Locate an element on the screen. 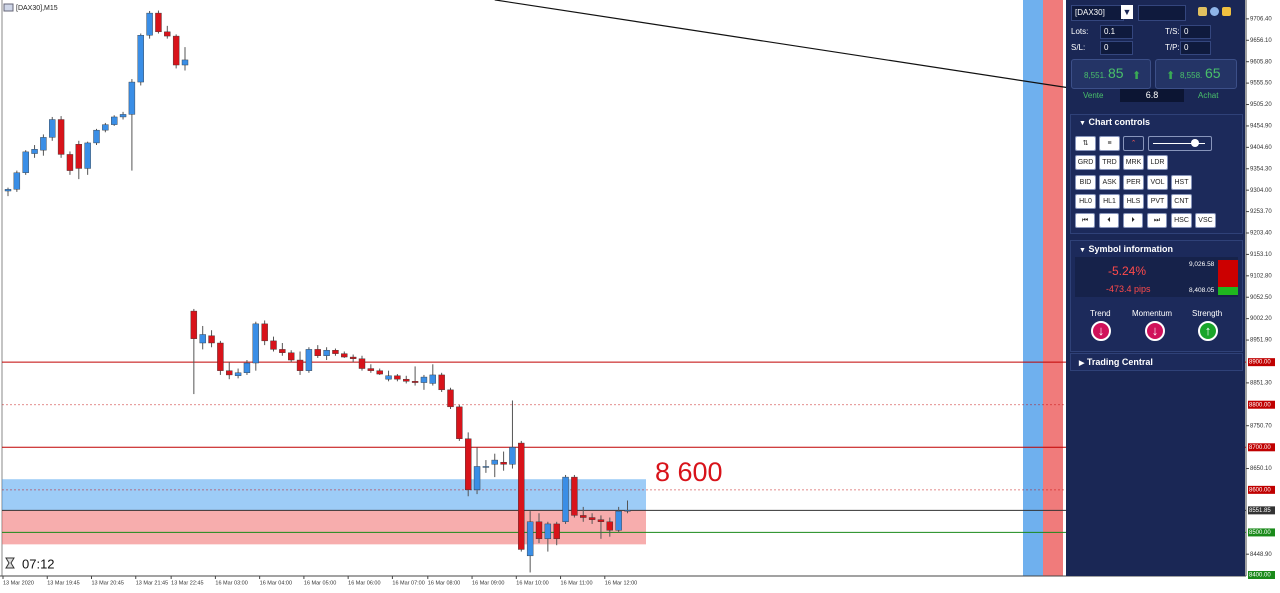 This screenshot has height=593, width=1280. tp-input: 0 is located at coordinates (1195, 48).